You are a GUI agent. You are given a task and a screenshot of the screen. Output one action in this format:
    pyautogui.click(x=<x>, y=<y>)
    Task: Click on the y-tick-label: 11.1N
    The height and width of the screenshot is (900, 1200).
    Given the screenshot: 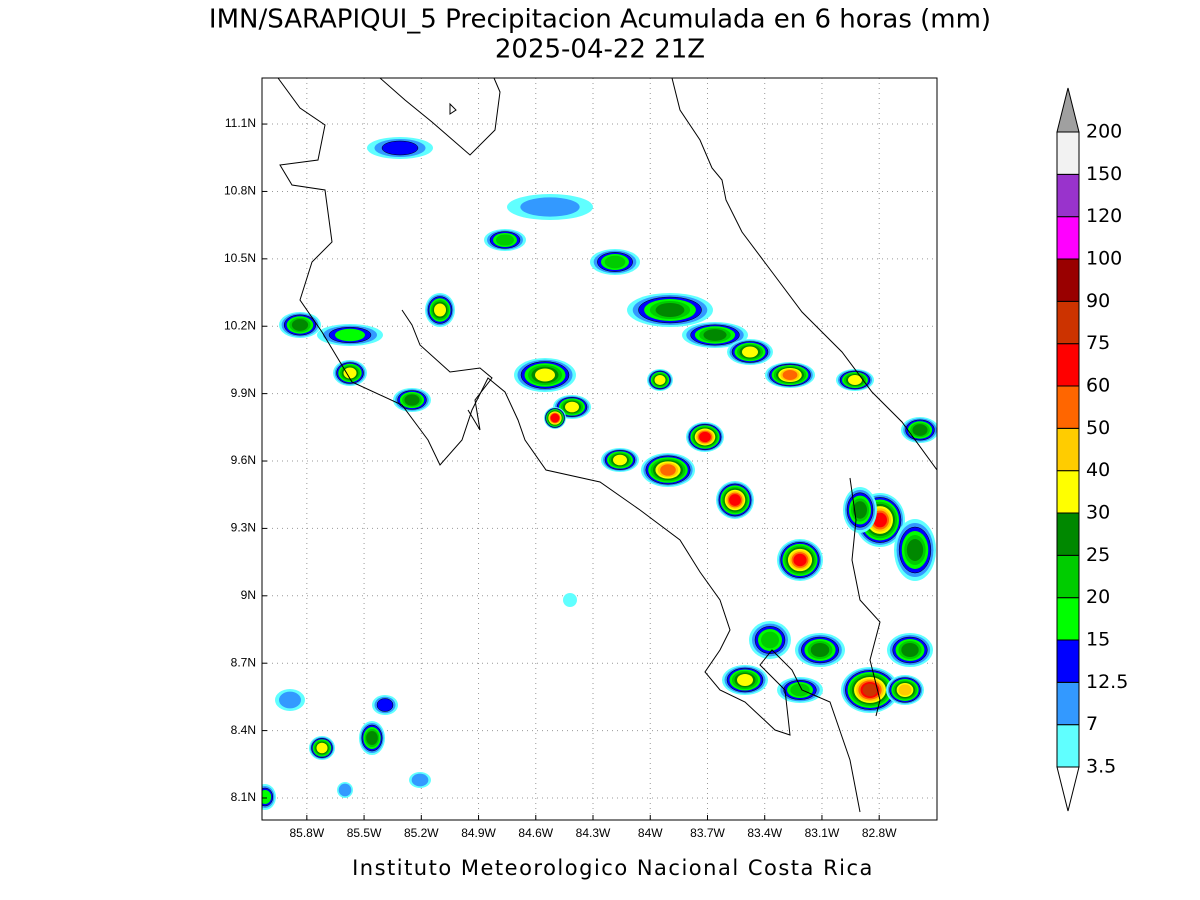 What is the action you would take?
    pyautogui.click(x=240, y=123)
    